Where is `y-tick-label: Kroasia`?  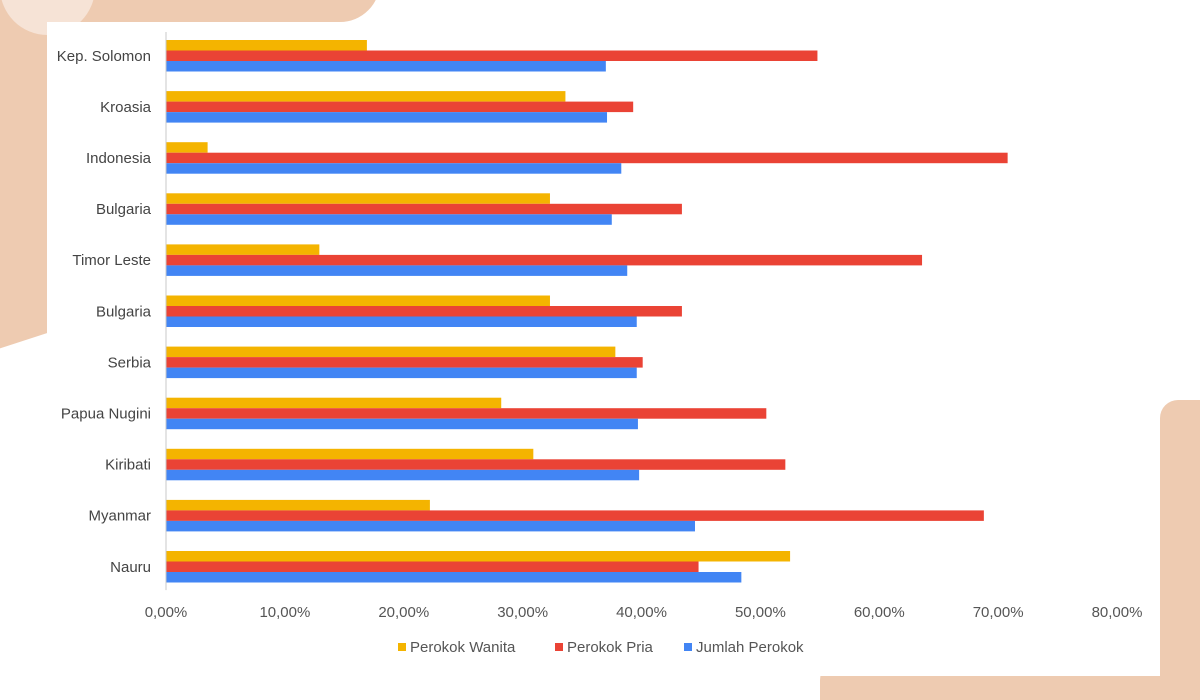 y-tick-label: Kroasia is located at coordinates (126, 107).